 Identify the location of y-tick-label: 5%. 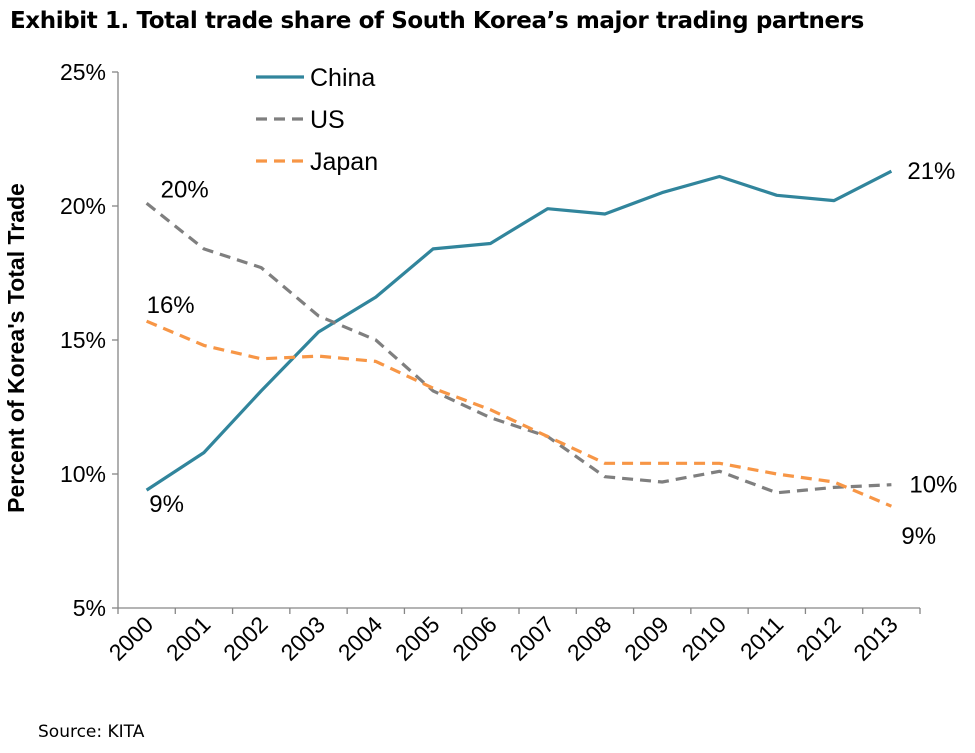
(89, 608).